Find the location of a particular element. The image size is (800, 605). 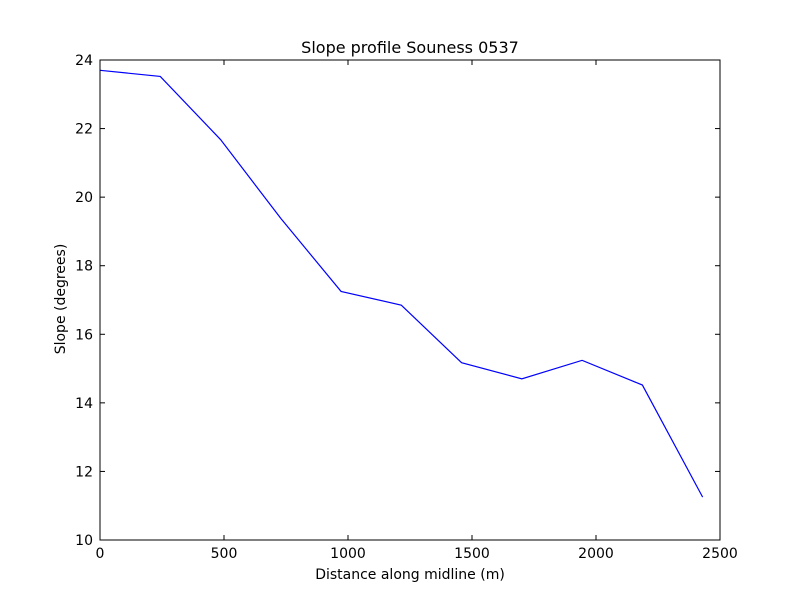

y-tick-label: 20 is located at coordinates (84, 198).